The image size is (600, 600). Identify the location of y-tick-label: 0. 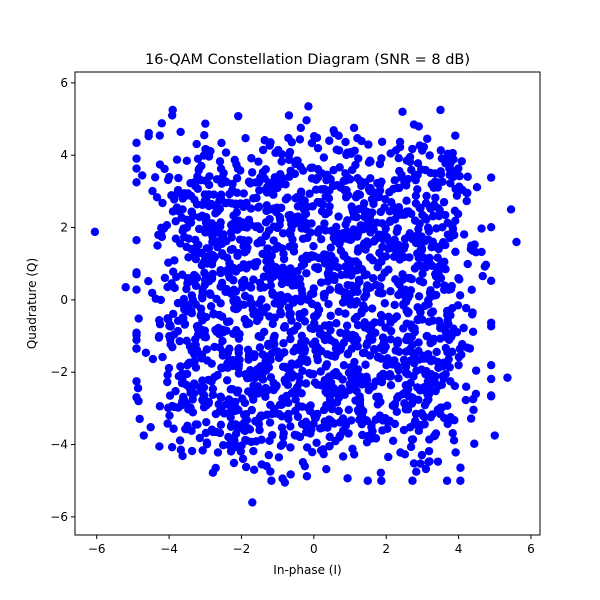
(64, 300).